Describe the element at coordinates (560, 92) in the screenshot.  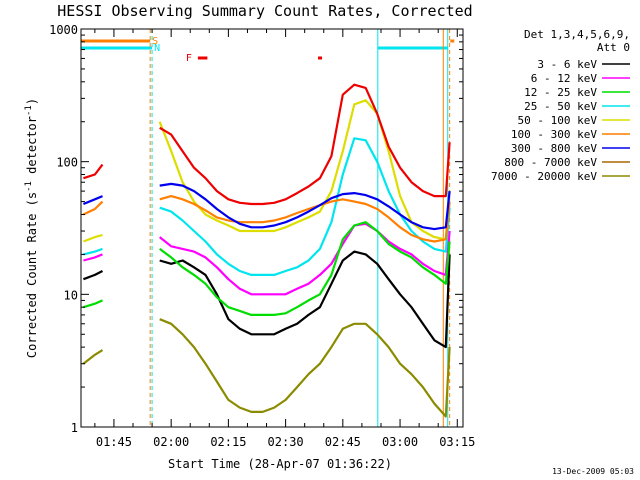
I see `legend-label: 12 - 25 keV` at that location.